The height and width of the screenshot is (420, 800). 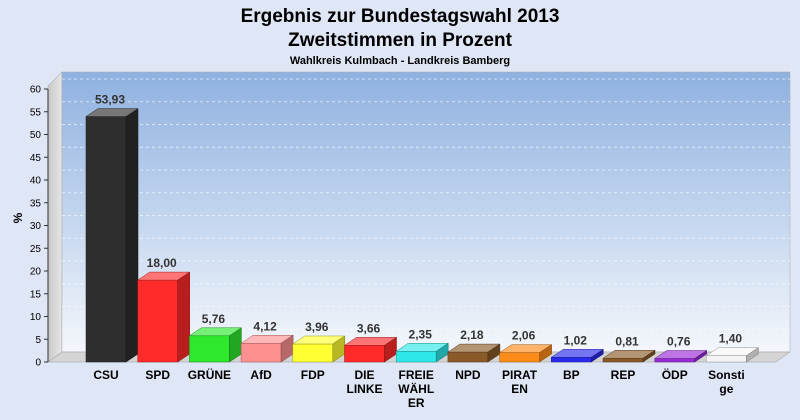 I want to click on data-label: 1,02, so click(x=576, y=340).